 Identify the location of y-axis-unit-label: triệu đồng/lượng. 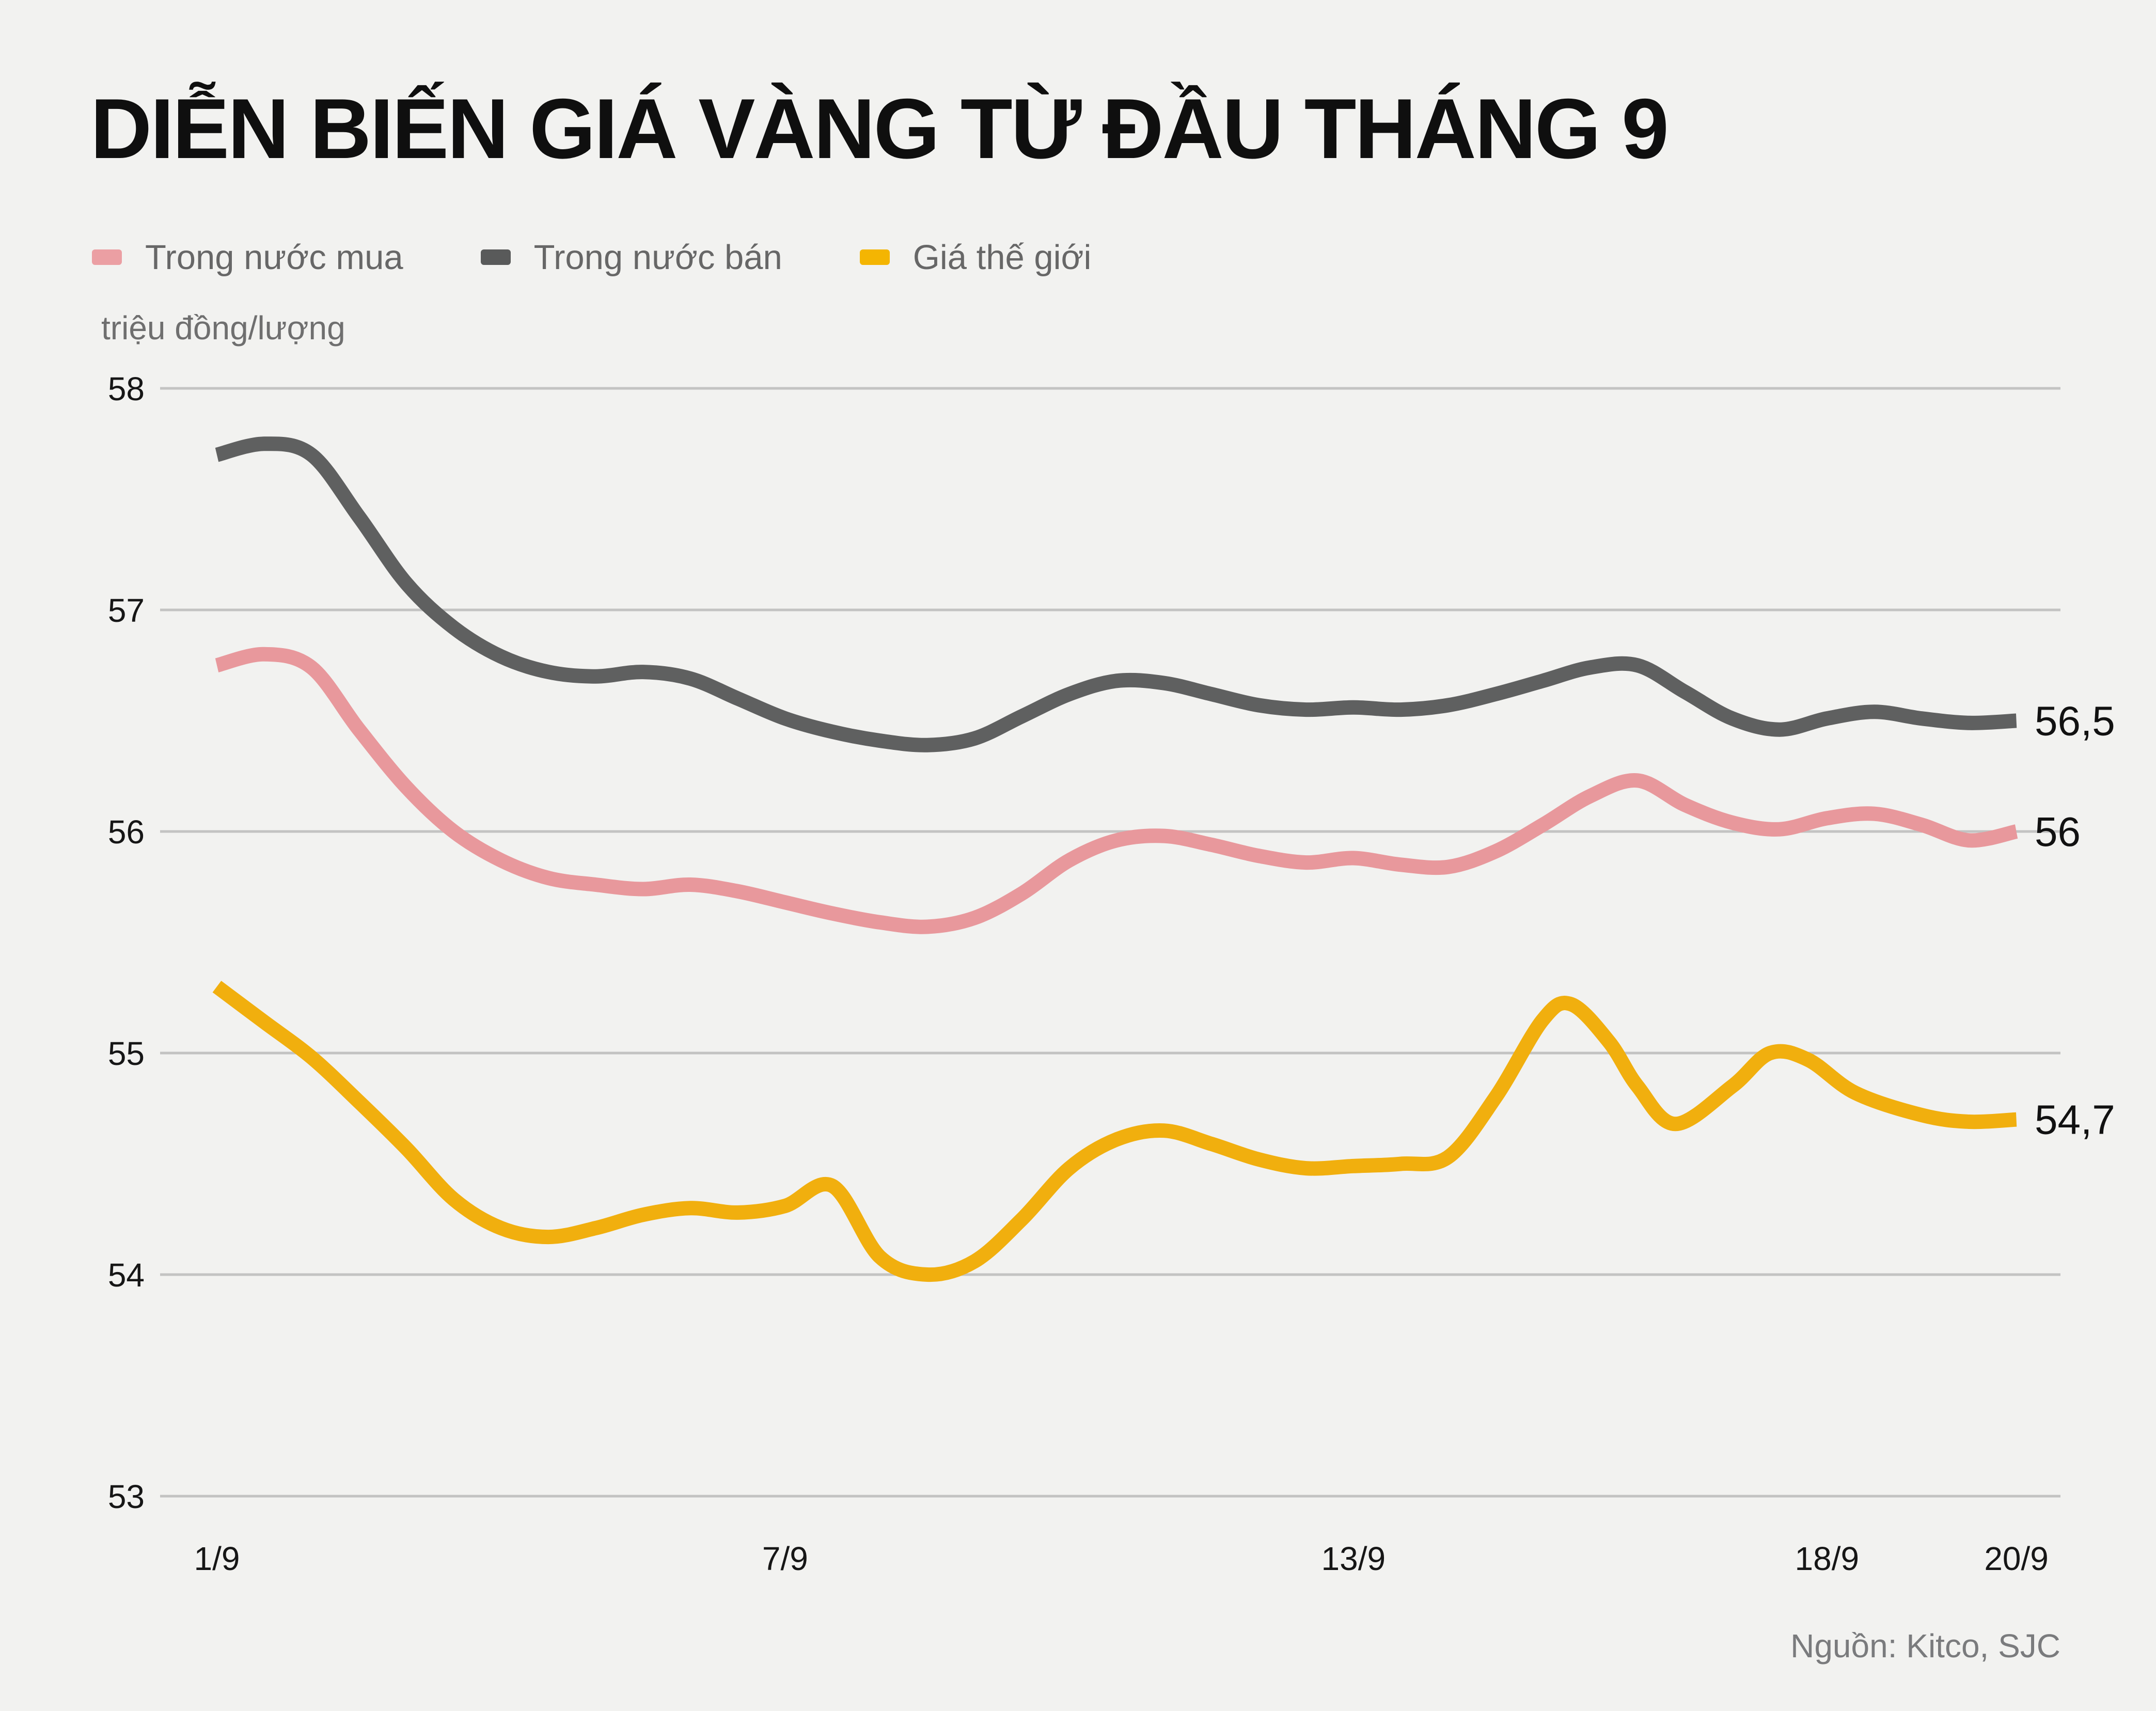
(223, 328).